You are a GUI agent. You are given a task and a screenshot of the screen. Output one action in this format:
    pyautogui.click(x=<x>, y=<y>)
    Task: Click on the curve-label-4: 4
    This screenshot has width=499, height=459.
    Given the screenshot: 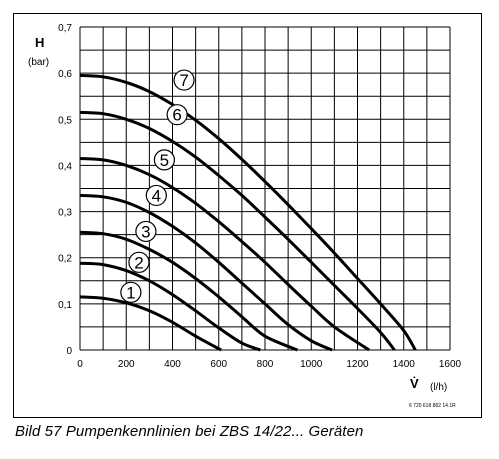 What is the action you would take?
    pyautogui.click(x=156, y=195)
    